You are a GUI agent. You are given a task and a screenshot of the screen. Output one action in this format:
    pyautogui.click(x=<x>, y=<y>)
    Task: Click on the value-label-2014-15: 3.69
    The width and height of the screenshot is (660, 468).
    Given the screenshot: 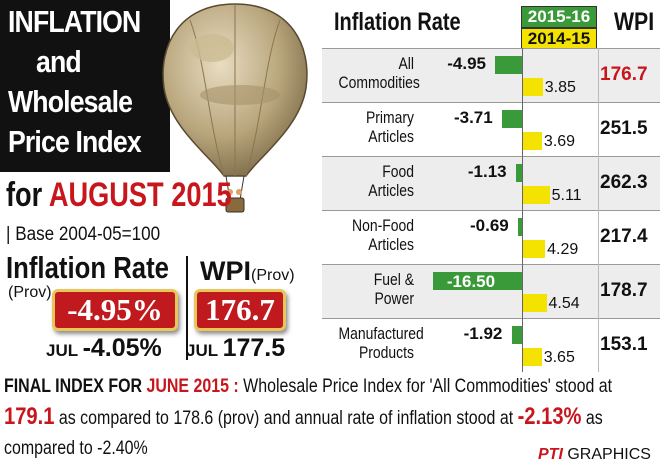 What is the action you would take?
    pyautogui.click(x=559, y=141)
    